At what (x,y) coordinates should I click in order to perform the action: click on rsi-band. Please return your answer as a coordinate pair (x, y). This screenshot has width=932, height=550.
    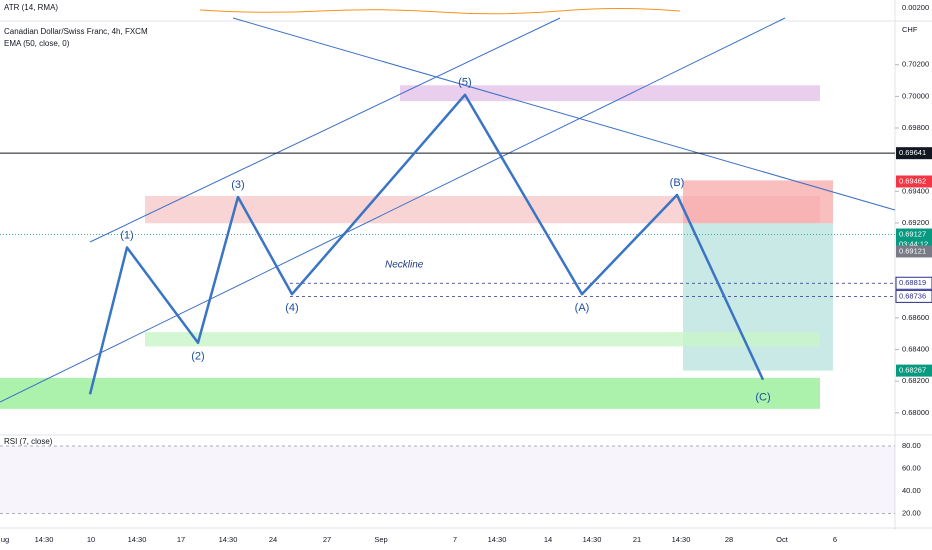
    Looking at the image, I should click on (447, 480).